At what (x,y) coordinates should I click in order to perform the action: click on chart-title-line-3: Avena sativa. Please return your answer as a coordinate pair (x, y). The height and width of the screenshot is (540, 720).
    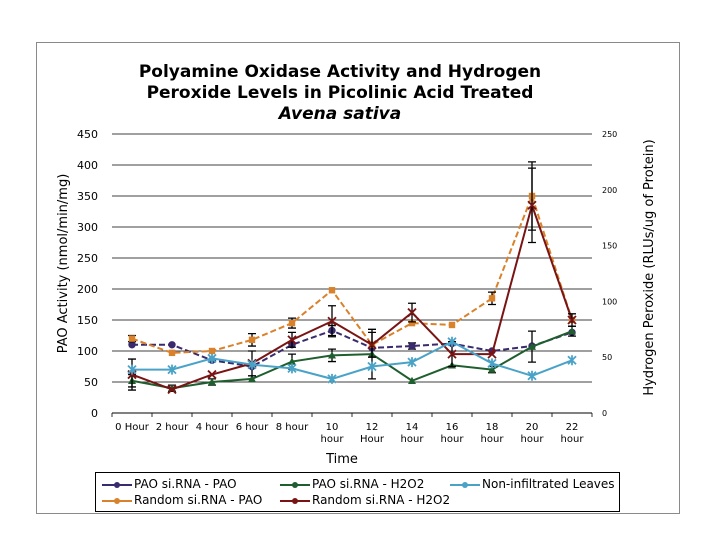
    Looking at the image, I should click on (340, 114).